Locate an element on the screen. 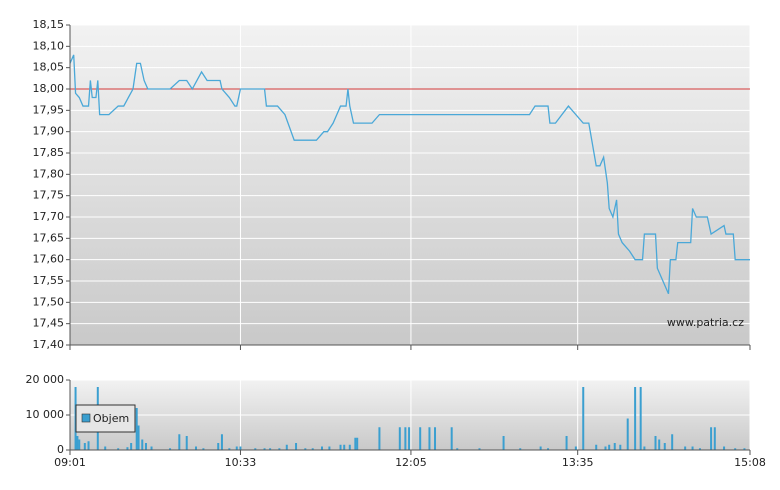  x-tick-label: 10:33 is located at coordinates (241, 462).